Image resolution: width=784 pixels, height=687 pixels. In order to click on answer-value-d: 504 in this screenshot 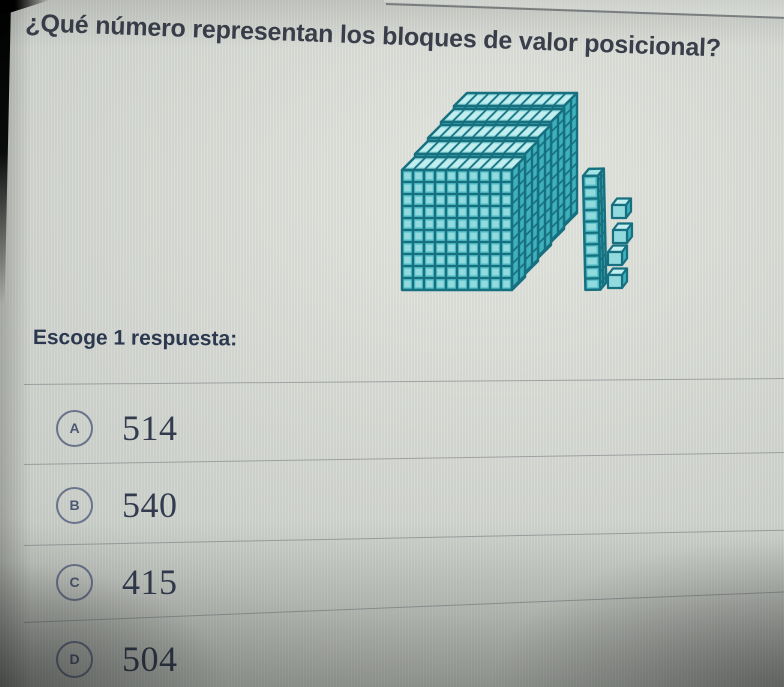, I will do `click(150, 659)`.